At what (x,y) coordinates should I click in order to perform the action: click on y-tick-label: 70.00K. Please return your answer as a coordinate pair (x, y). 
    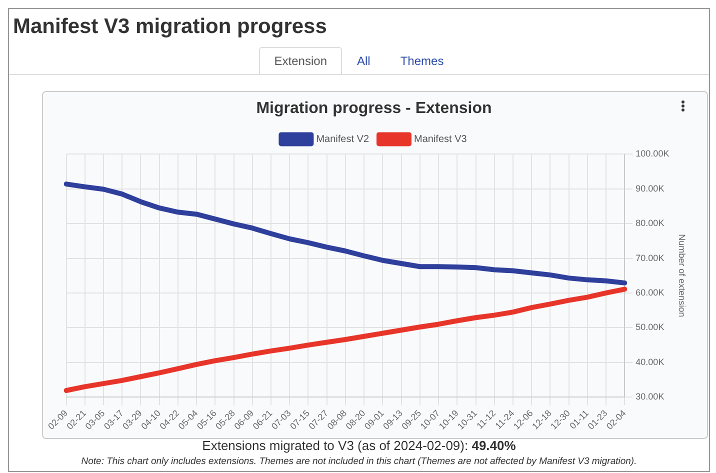
    Looking at the image, I should click on (650, 257).